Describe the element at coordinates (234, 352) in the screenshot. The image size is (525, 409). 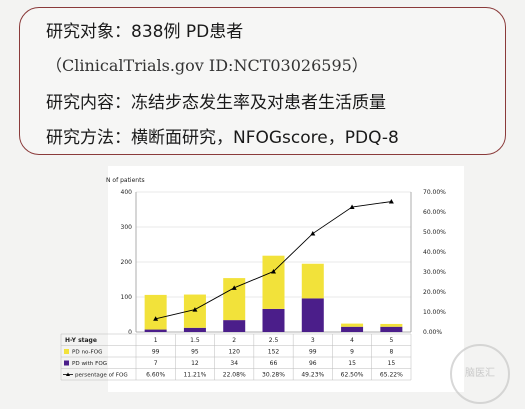
I see `data-label: 120` at that location.